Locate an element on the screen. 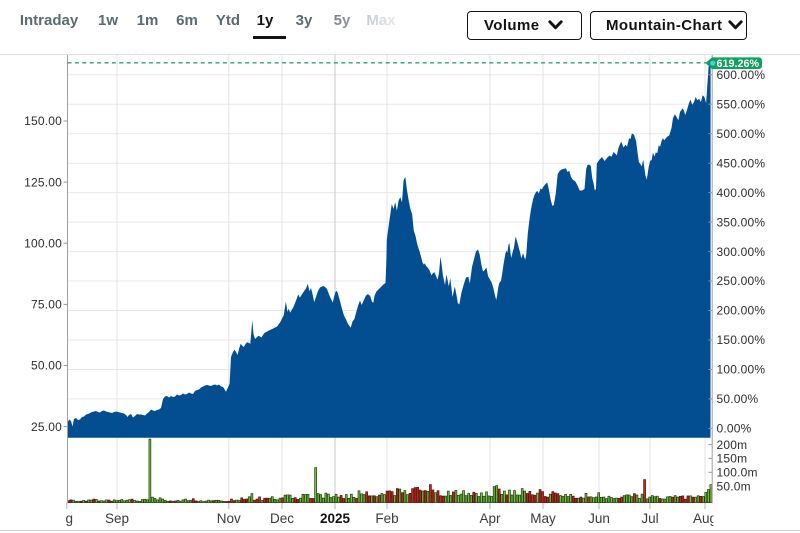 The height and width of the screenshot is (533, 800). svg-text: 400.00% is located at coordinates (741, 193).